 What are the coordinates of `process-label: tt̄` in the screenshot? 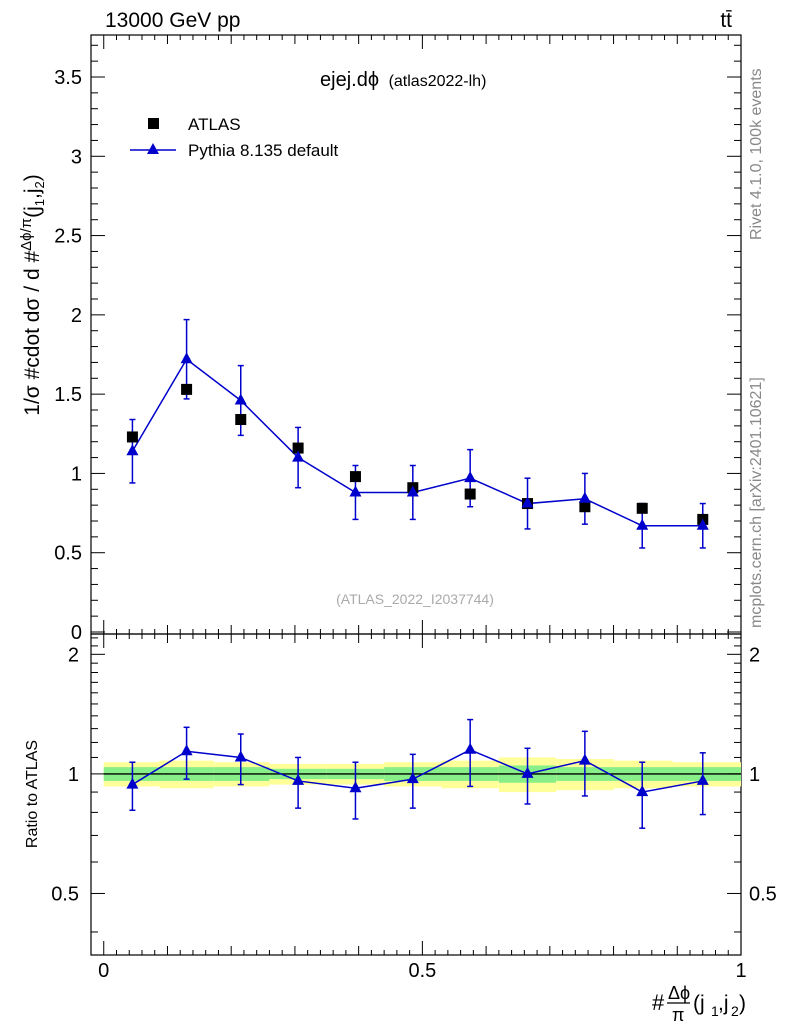 It's located at (726, 20).